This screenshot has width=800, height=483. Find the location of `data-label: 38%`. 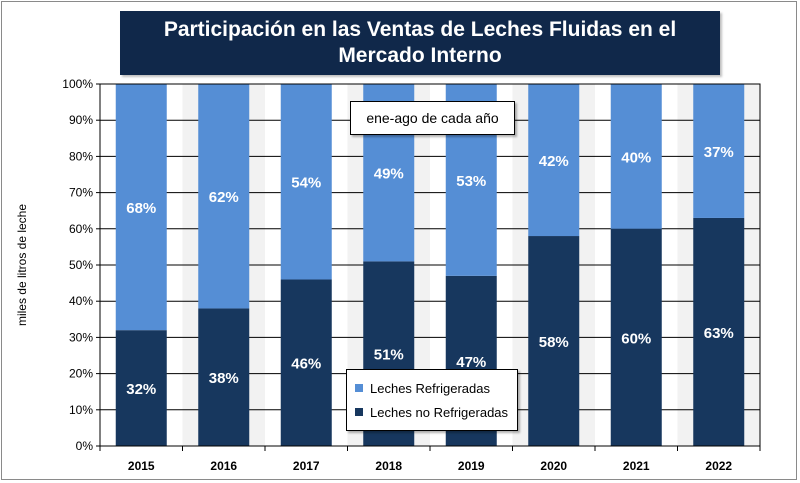

data-label: 38% is located at coordinates (224, 378).